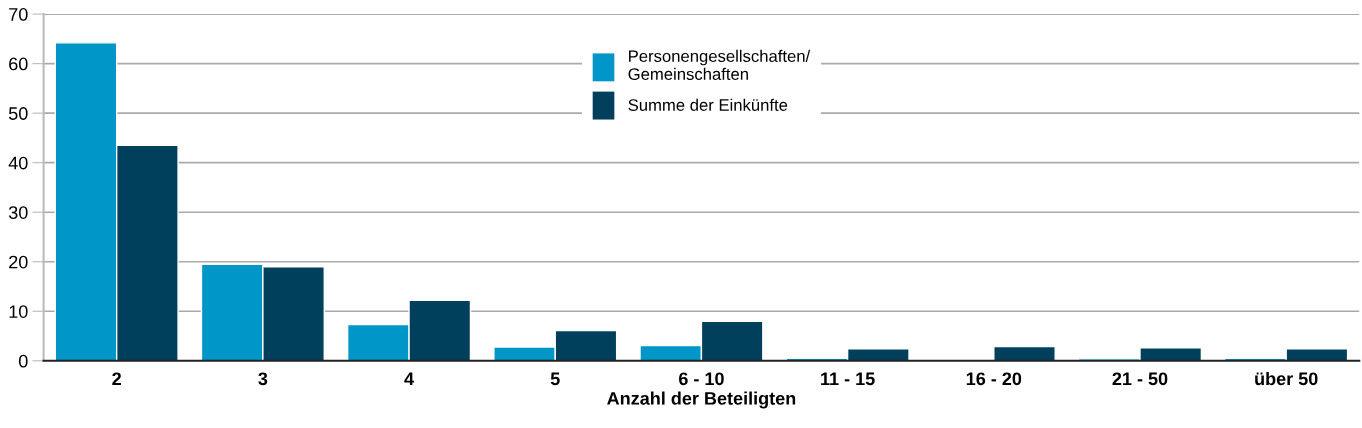 This screenshot has height=428, width=1362. What do you see at coordinates (701, 379) in the screenshot?
I see `x-tick-label: 6 - 10` at bounding box center [701, 379].